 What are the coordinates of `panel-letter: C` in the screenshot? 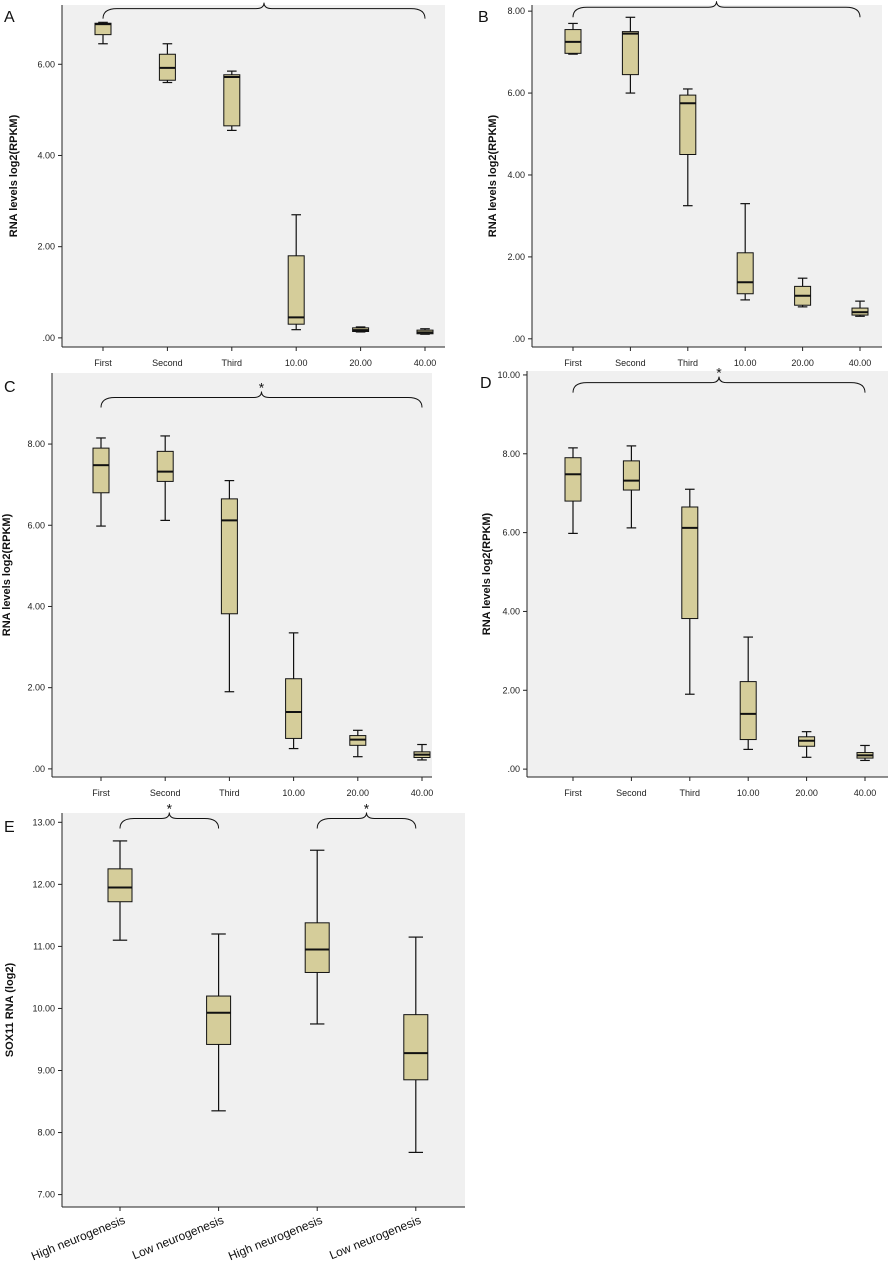 It's located at (10, 387).